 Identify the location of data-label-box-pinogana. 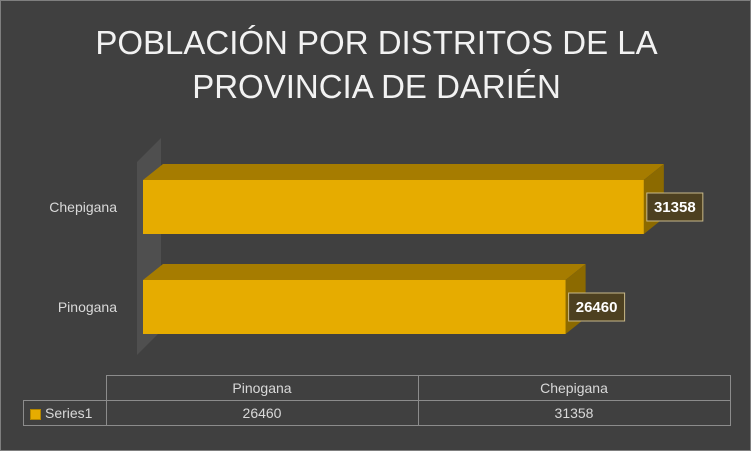
(597, 307).